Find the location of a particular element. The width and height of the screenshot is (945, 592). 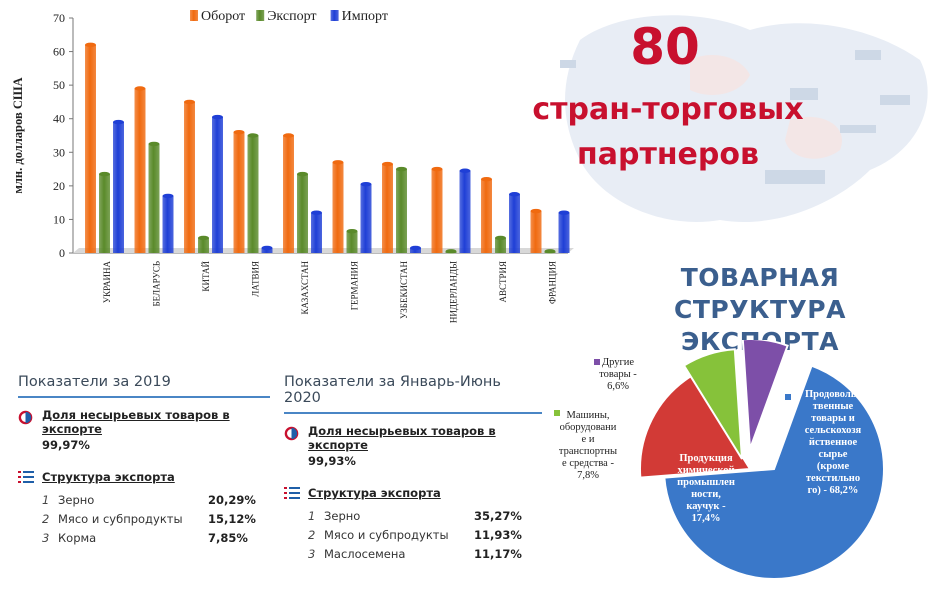

non-raw-share-value: 99,97% is located at coordinates (66, 445).